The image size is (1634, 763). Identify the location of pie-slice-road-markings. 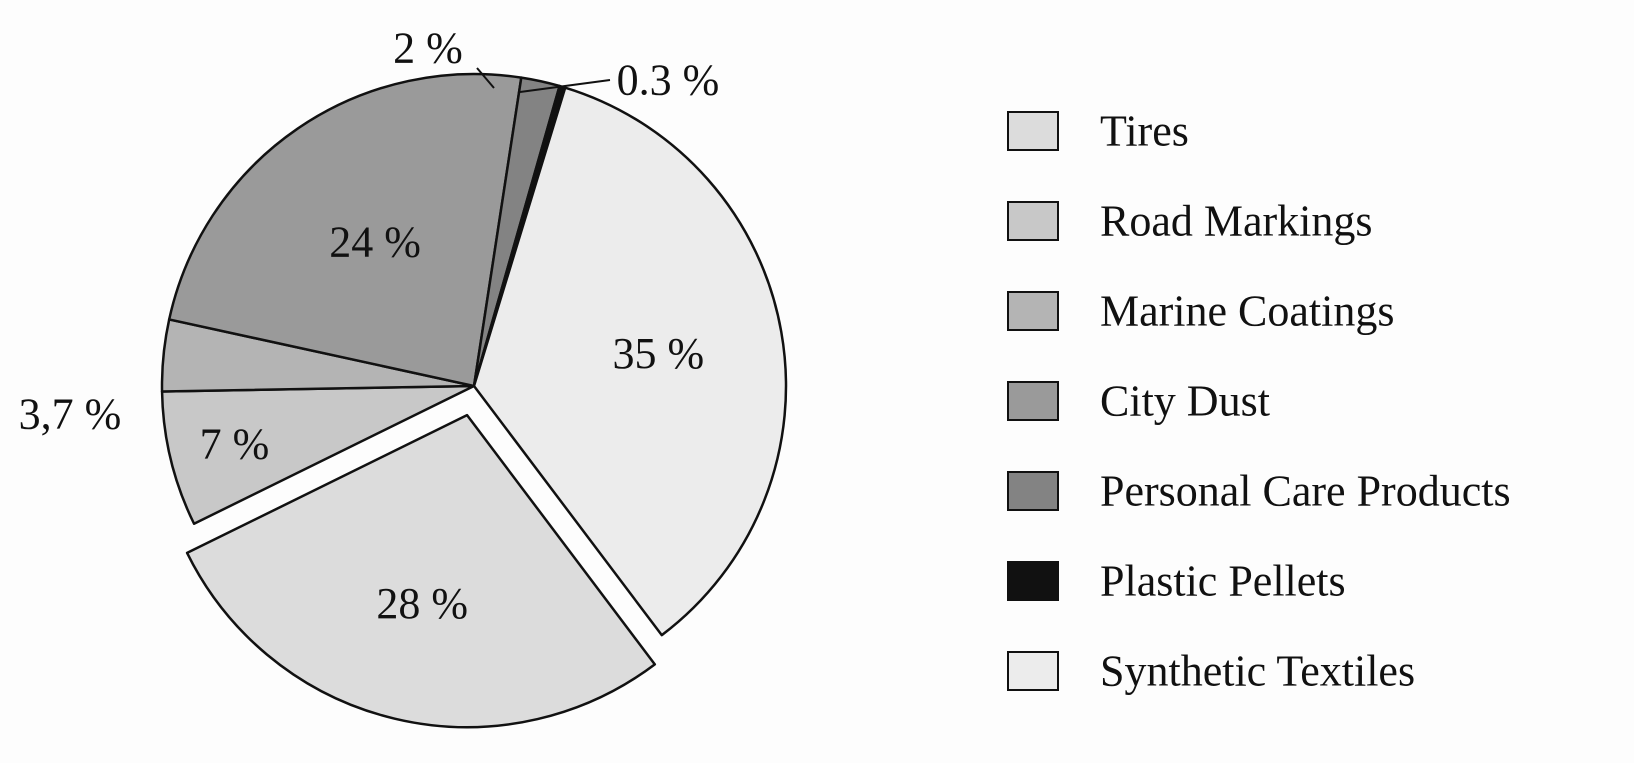
(318, 454).